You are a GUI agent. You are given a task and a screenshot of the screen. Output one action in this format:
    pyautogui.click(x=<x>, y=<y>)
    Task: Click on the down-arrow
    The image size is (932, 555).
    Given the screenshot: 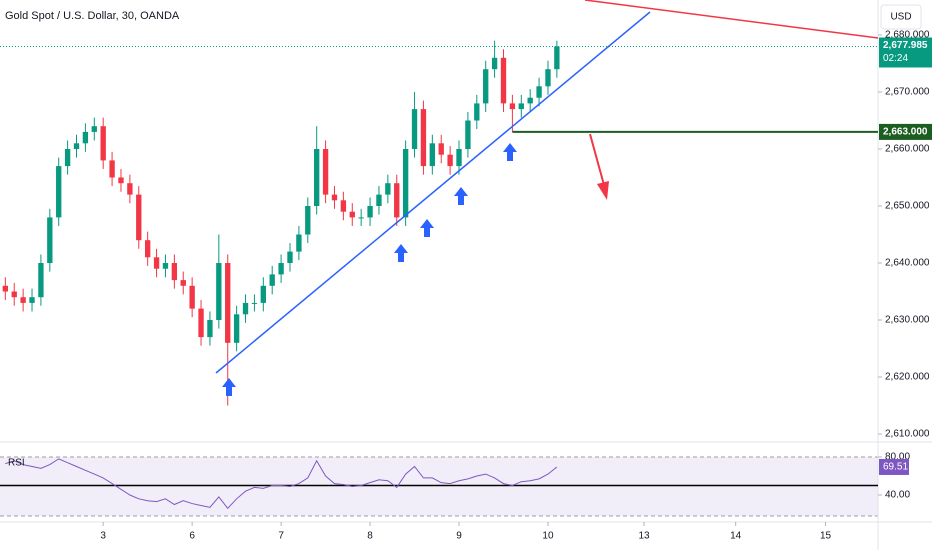 What is the action you would take?
    pyautogui.click(x=597, y=159)
    